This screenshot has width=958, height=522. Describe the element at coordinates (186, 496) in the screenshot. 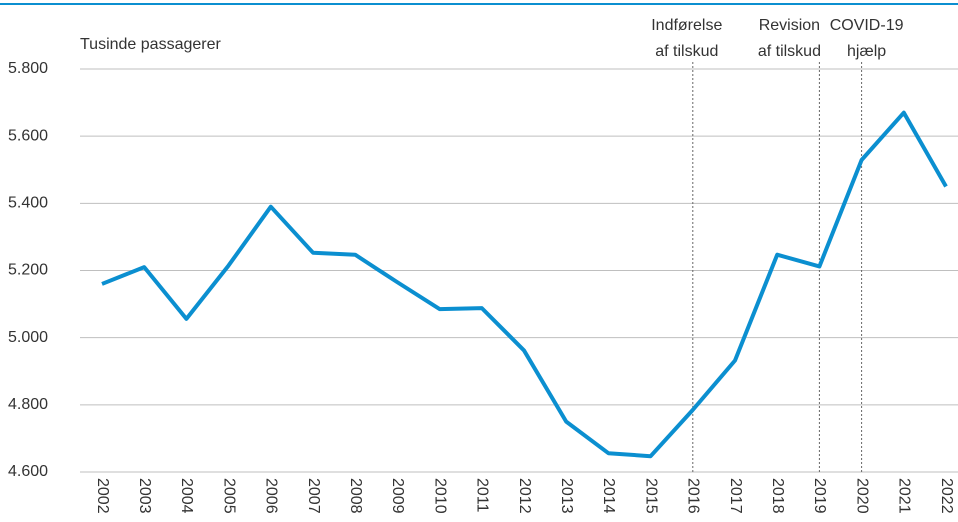

I see `x-tick-label: 2004` at that location.